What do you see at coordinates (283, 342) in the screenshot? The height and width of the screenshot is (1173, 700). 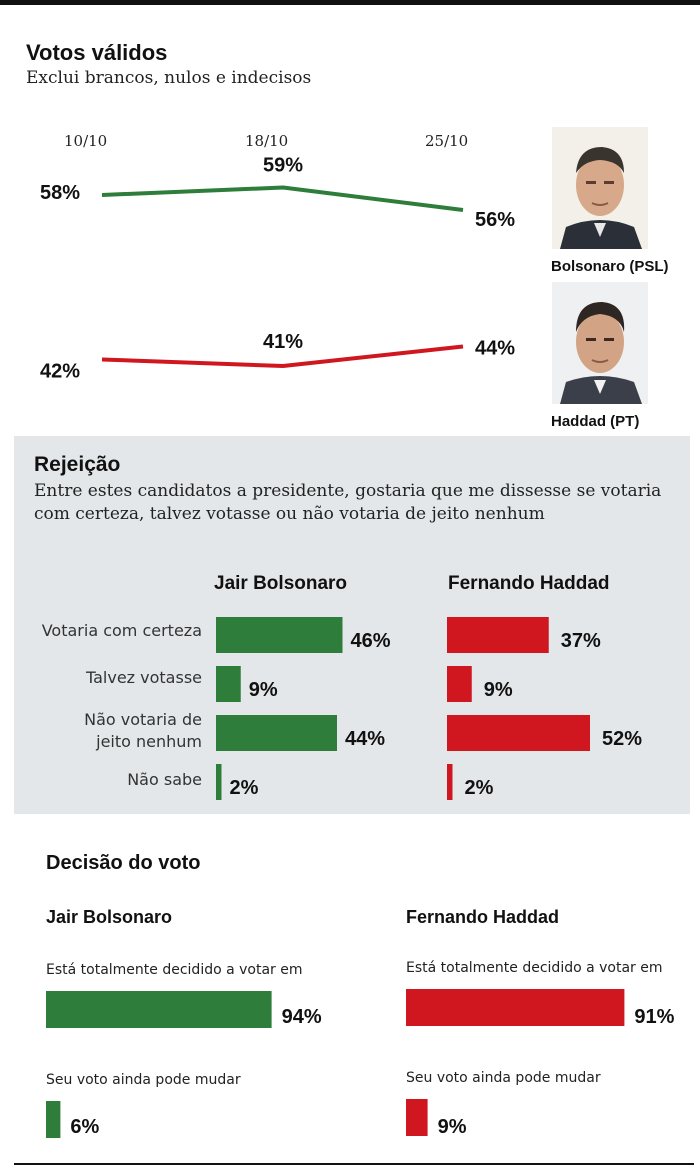 I see `data-label: 41%` at bounding box center [283, 342].